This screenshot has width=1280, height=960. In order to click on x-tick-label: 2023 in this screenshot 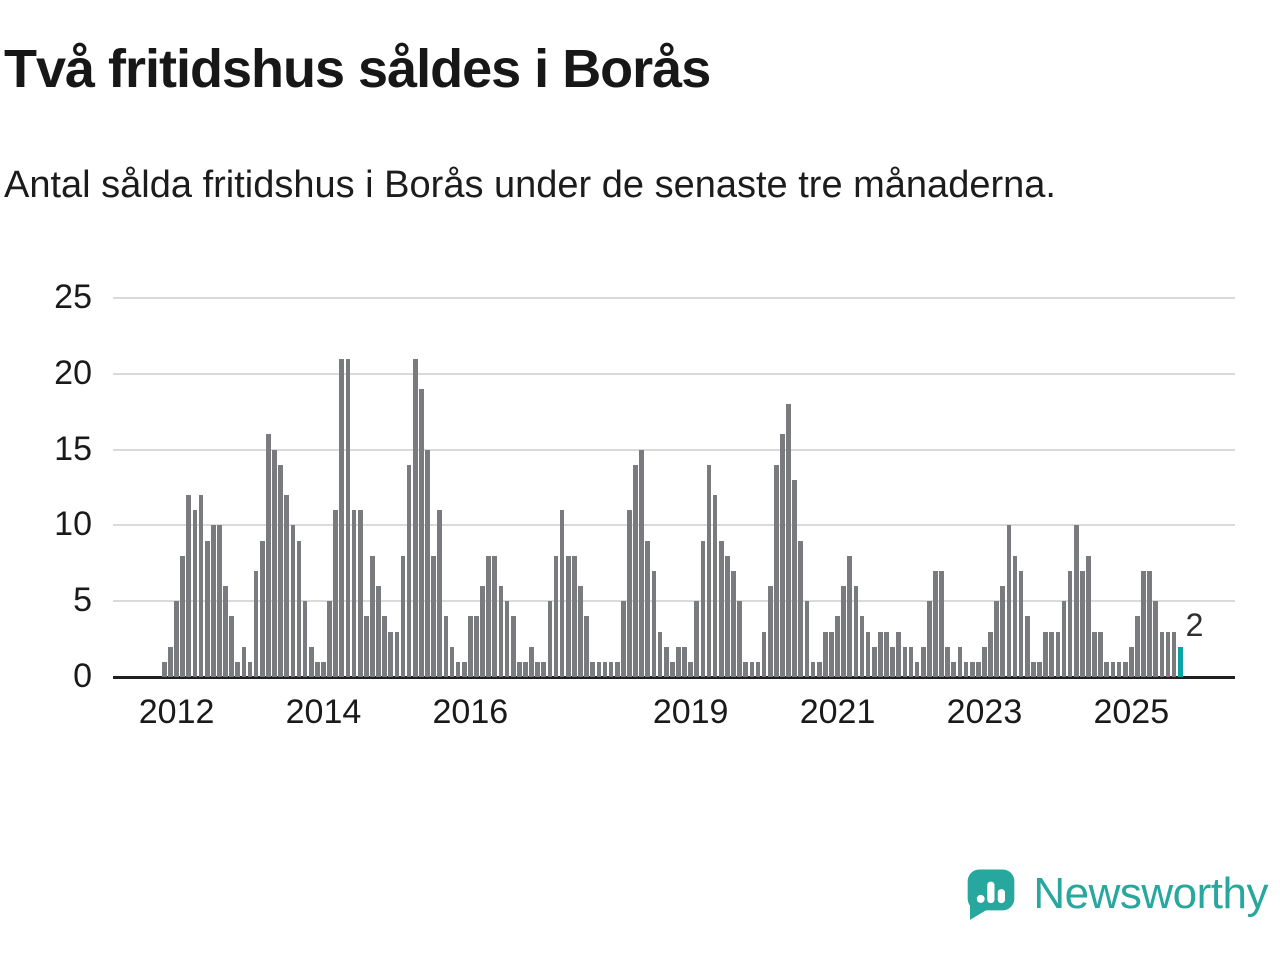, I will do `click(984, 712)`.